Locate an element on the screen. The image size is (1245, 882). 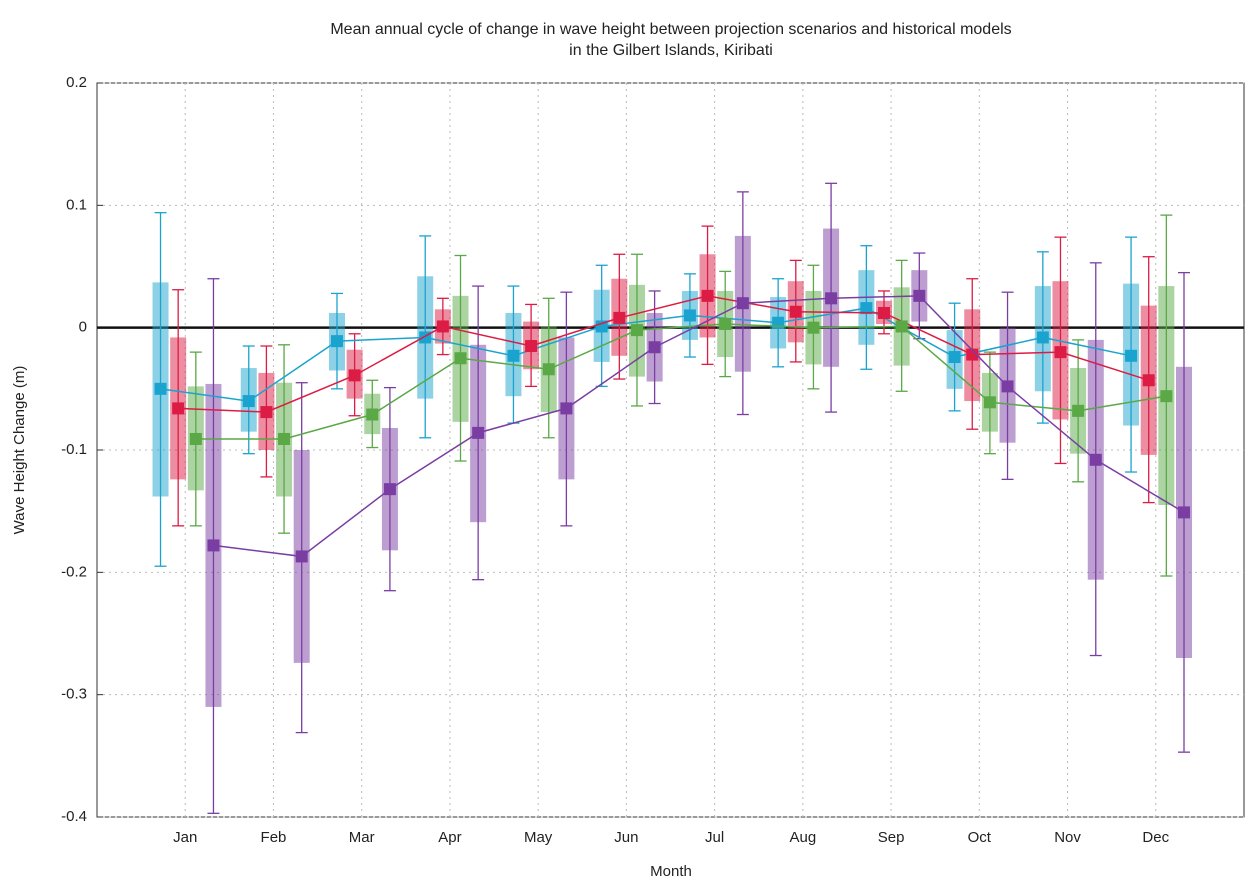
x-tick-label: Jul is located at coordinates (714, 837).